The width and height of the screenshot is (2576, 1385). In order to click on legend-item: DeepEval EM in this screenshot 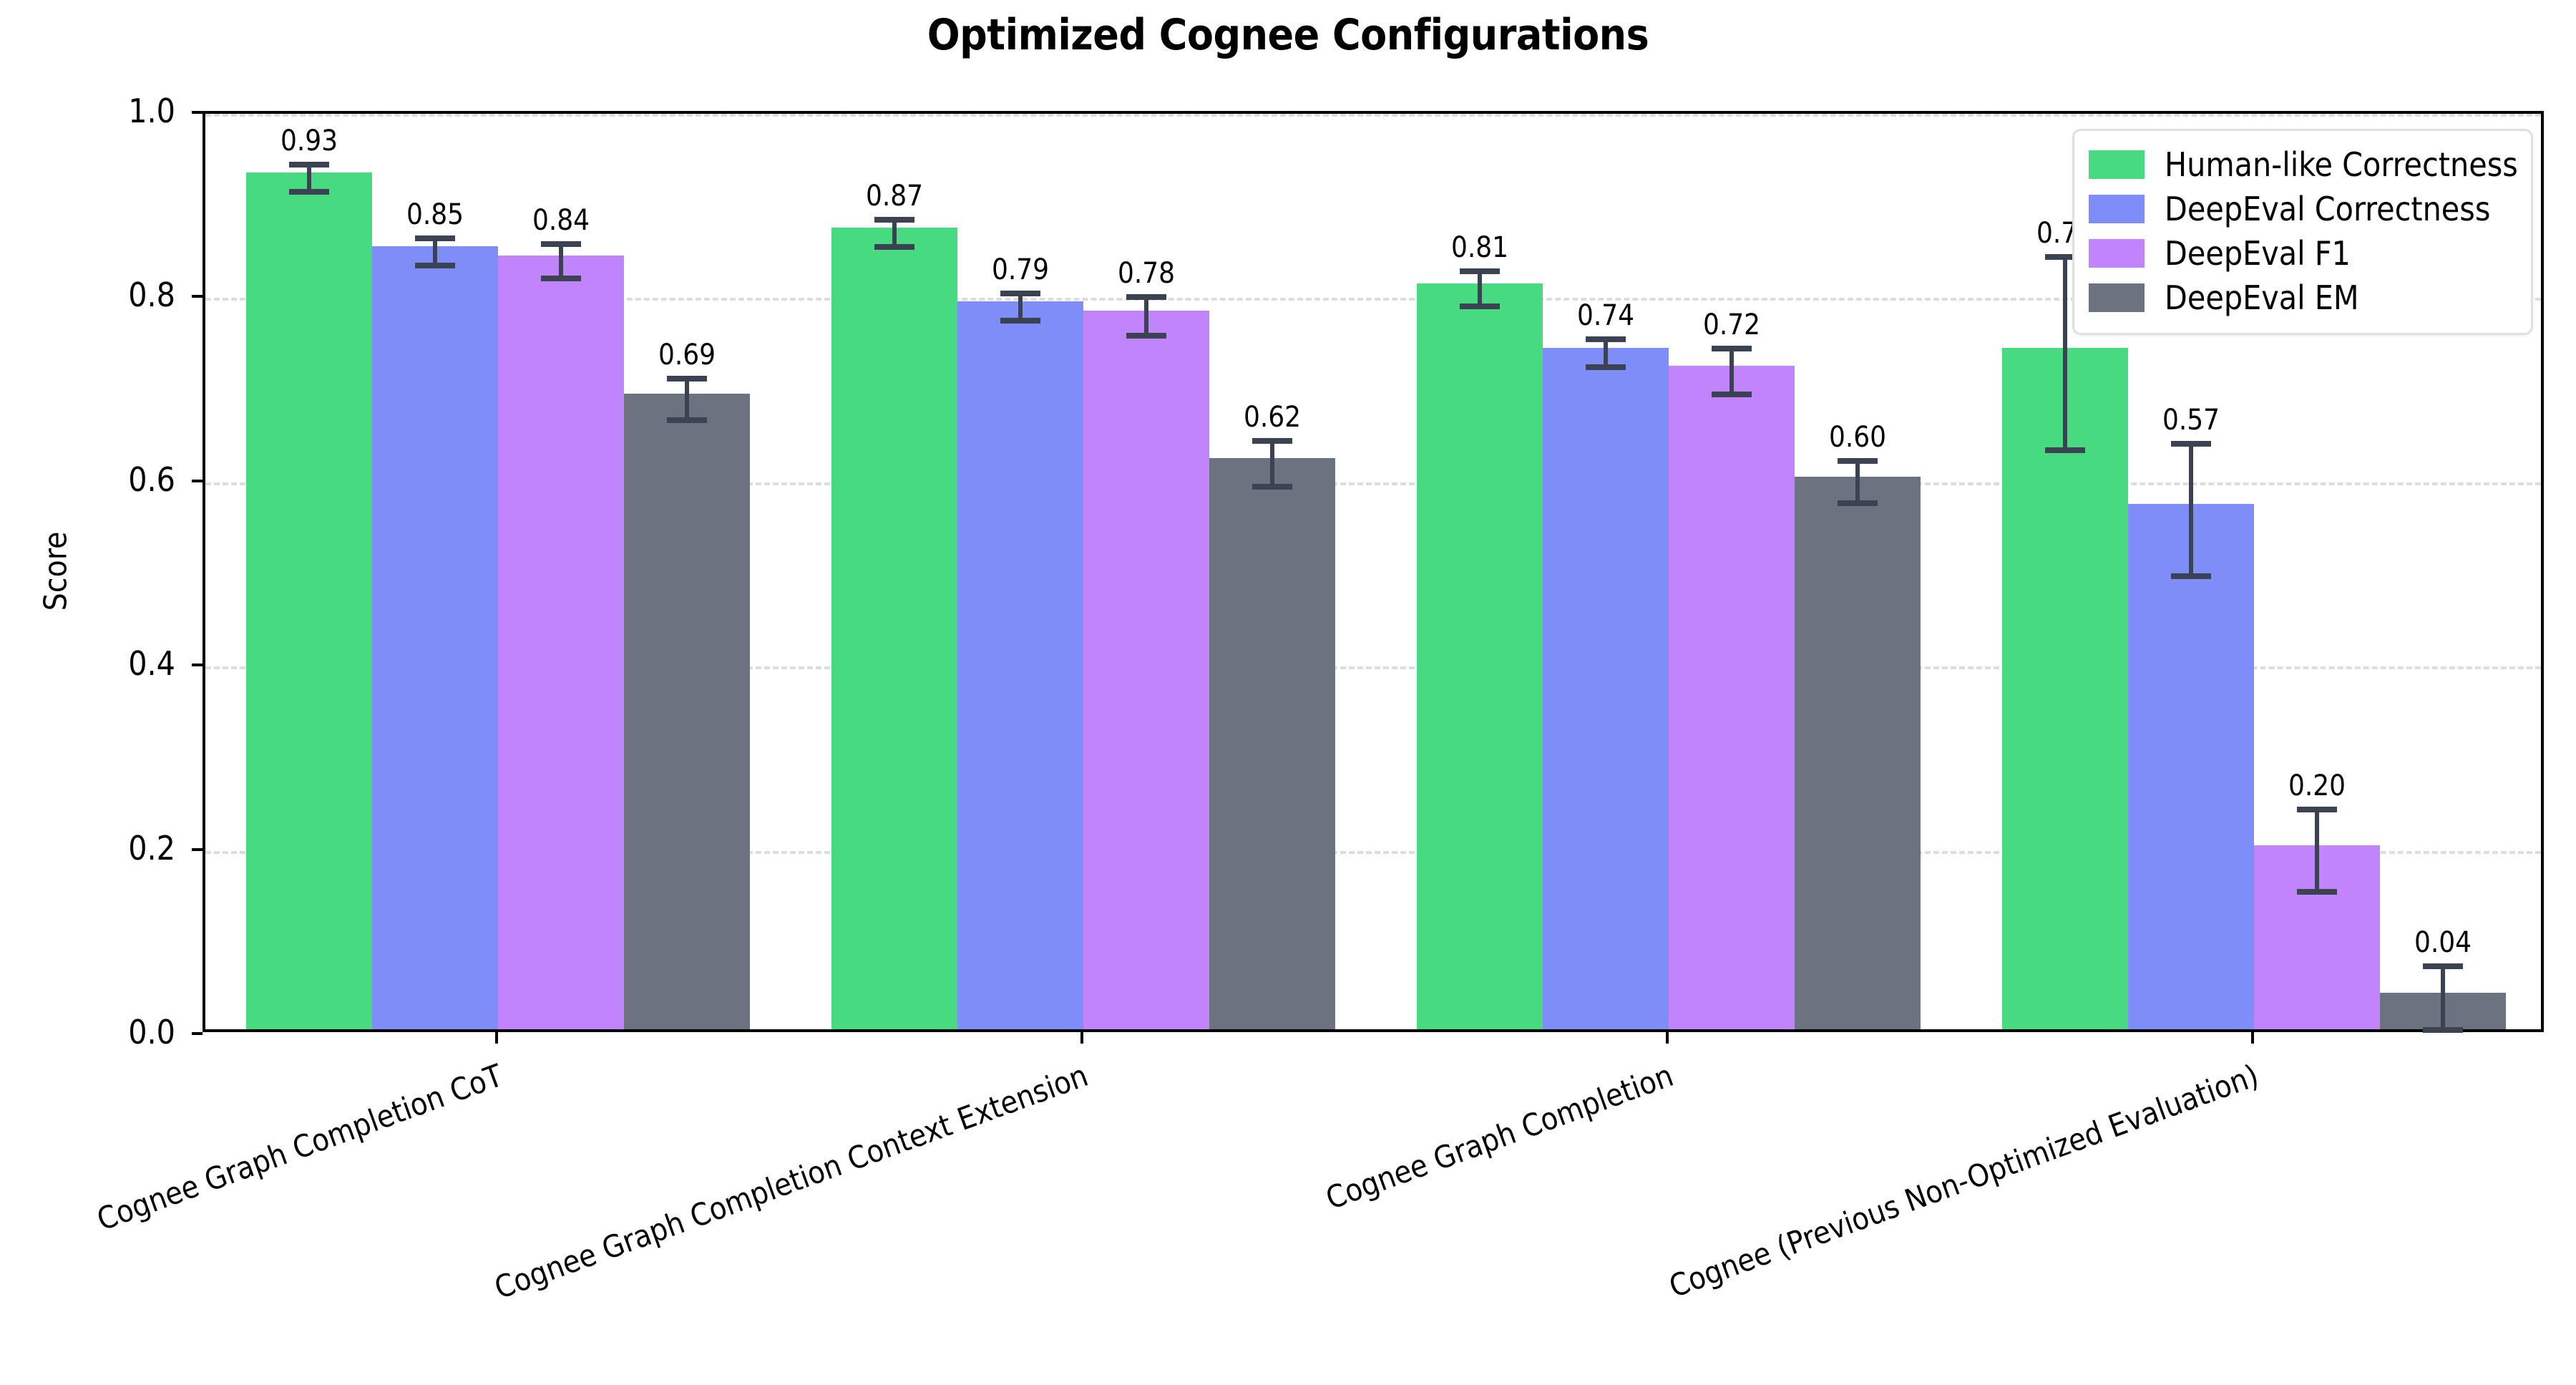, I will do `click(2303, 298)`.